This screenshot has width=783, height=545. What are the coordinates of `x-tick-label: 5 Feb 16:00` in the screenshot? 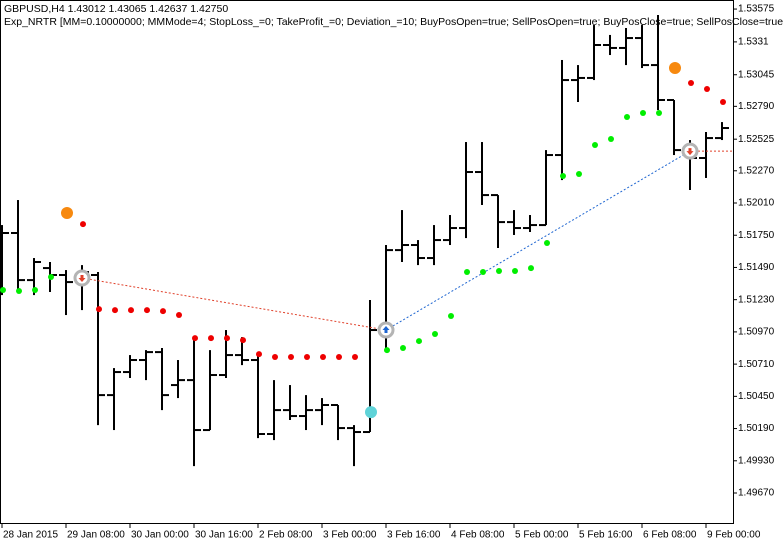 It's located at (606, 535).